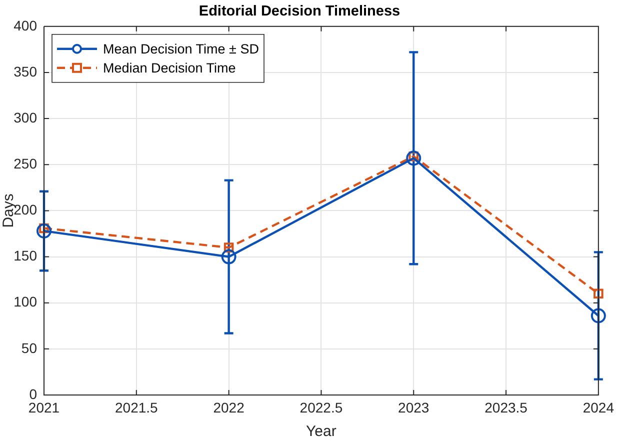 The width and height of the screenshot is (619, 443). Describe the element at coordinates (598, 407) in the screenshot. I see `x-tick-label: 2024` at that location.